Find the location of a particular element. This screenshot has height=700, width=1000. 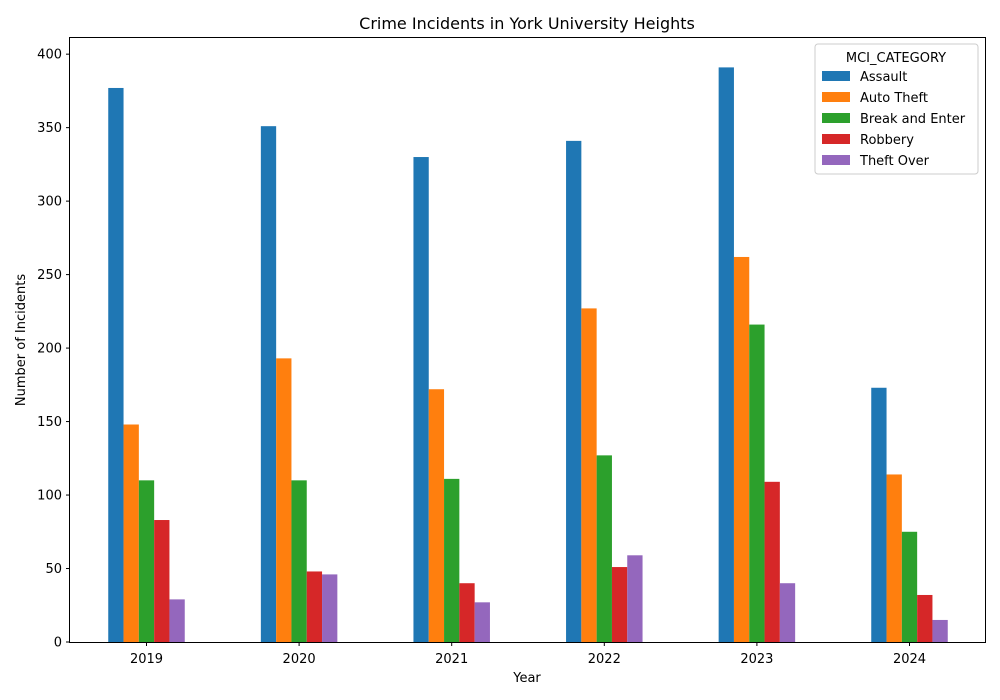

bar-theft-over-2021 is located at coordinates (482, 622).